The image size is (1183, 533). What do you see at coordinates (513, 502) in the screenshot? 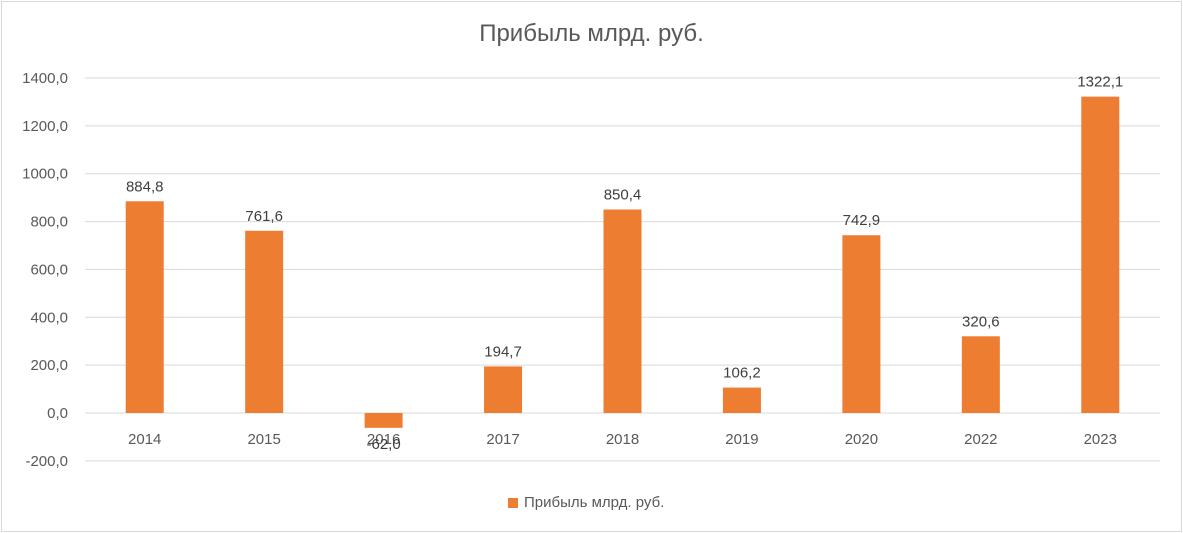
I see `legend-swatch-icon` at bounding box center [513, 502].